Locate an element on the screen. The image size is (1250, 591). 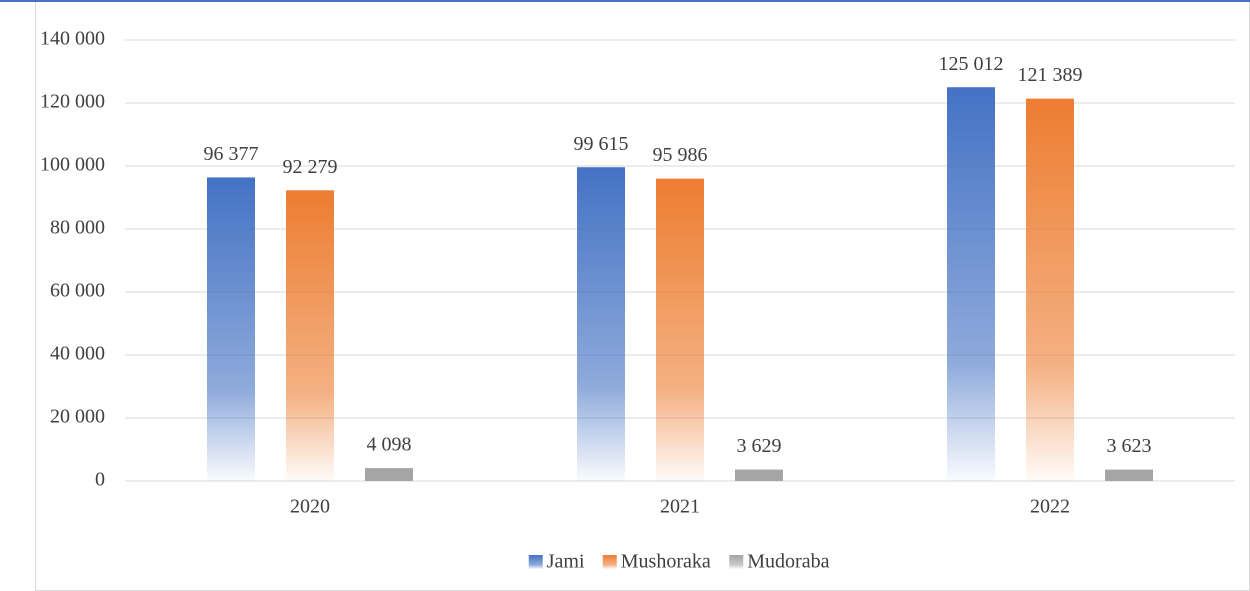
data-label: 96 377 is located at coordinates (231, 154).